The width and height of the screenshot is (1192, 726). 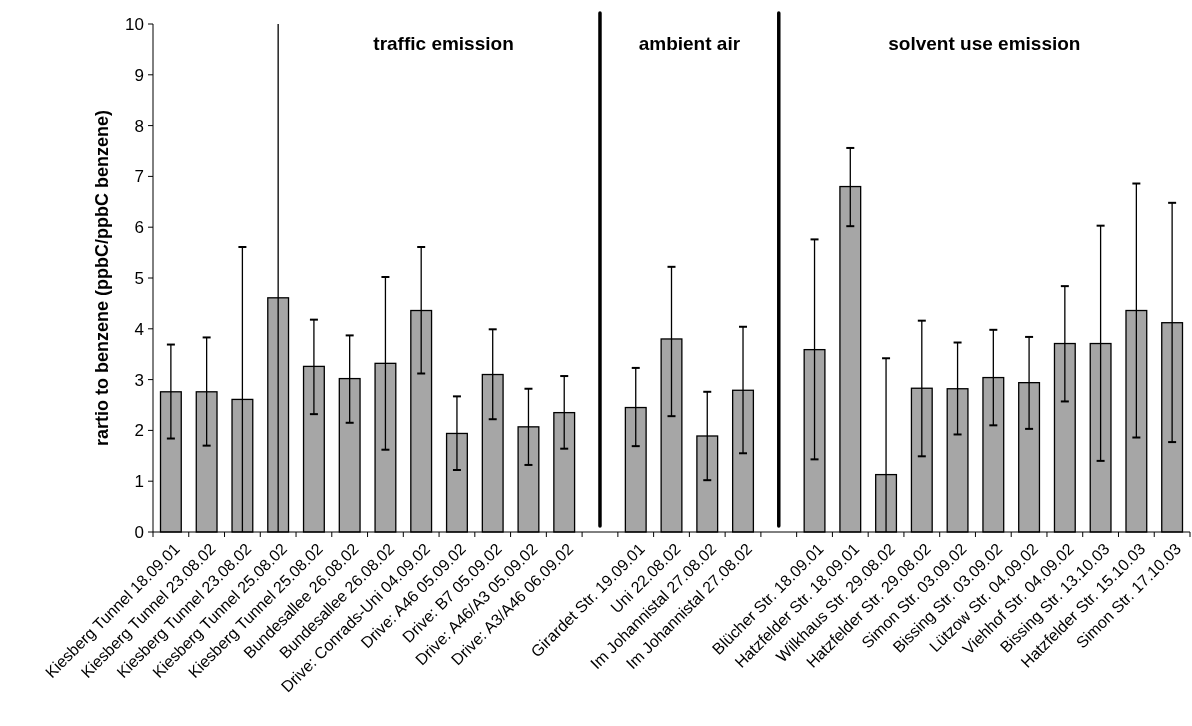 I want to click on y-tick-label: 10, so click(x=134, y=24).